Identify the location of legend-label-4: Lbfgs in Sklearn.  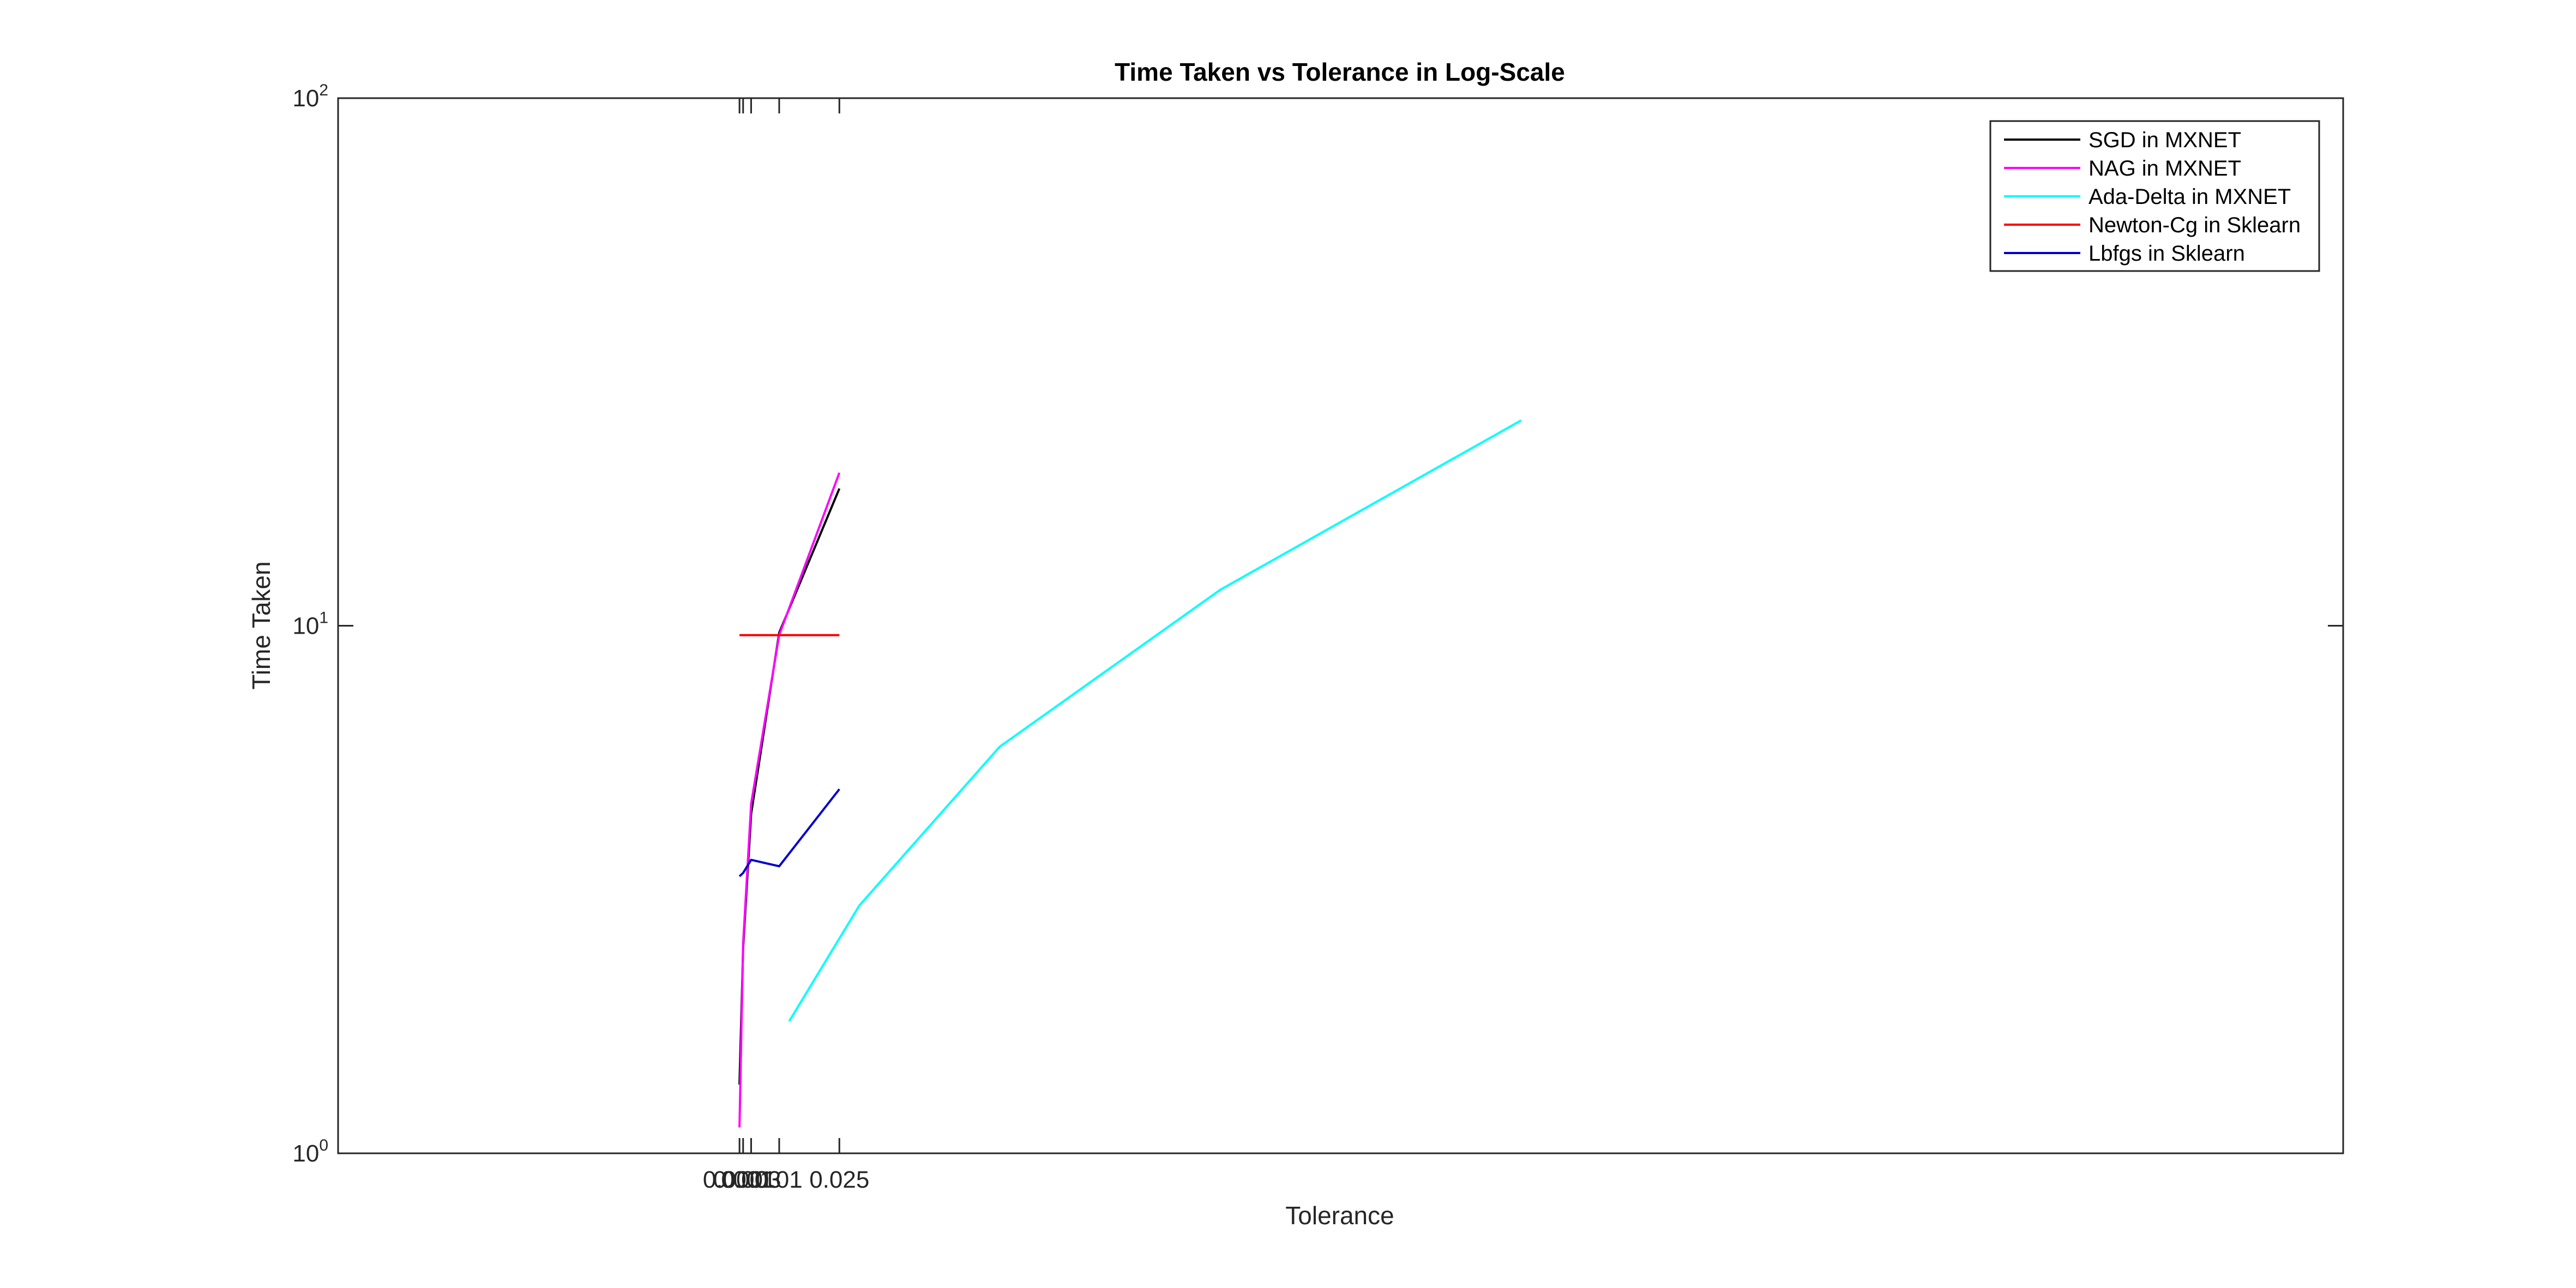
(2167, 254).